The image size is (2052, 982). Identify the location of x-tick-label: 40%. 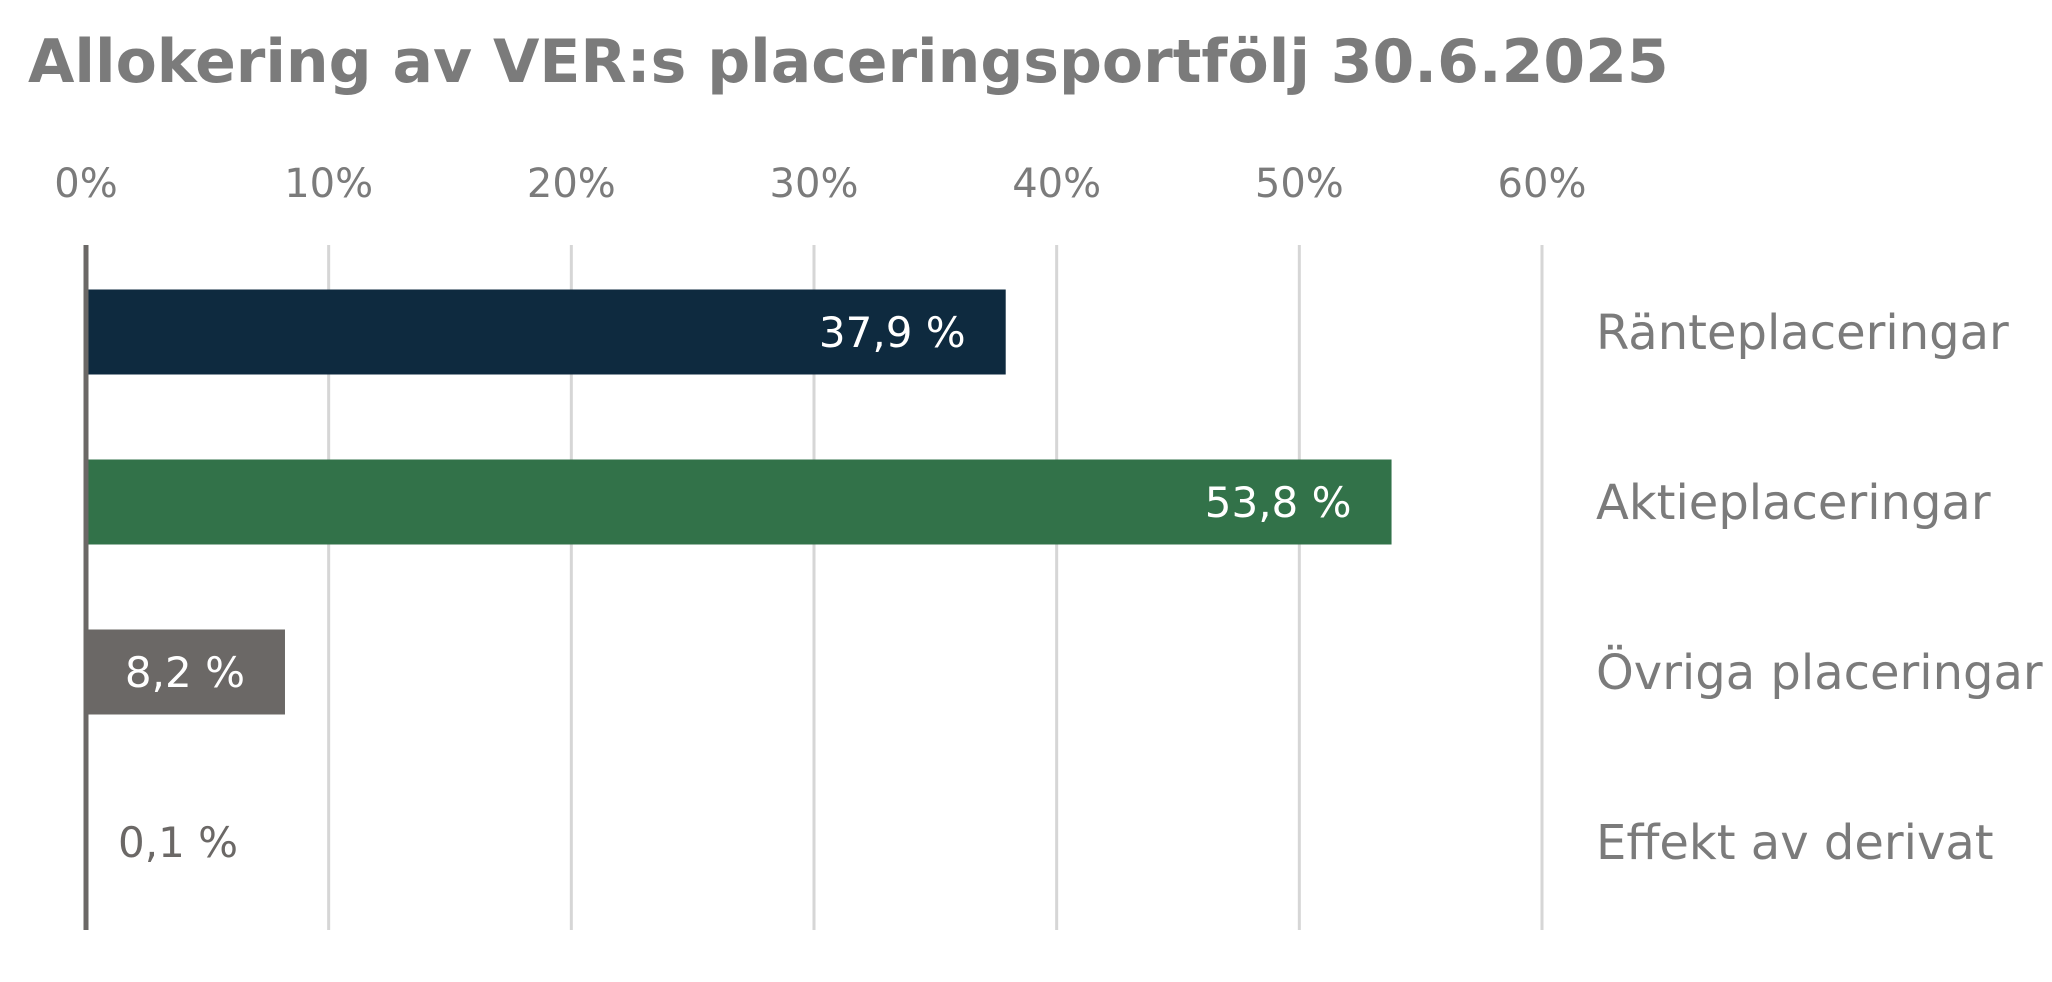
(1056, 184).